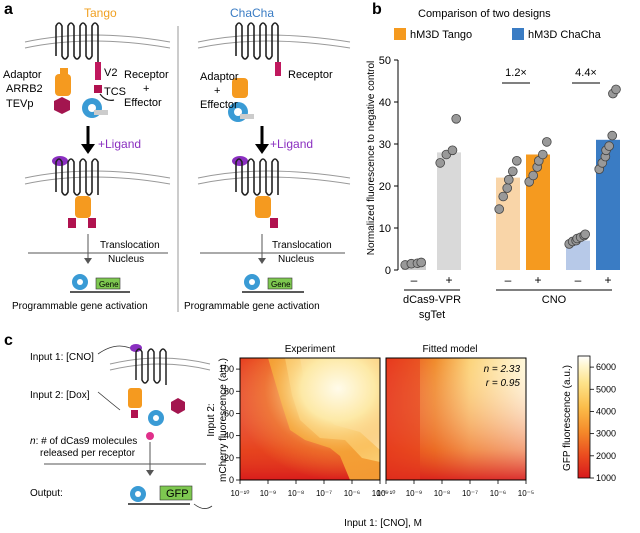  What do you see at coordinates (503, 383) in the screenshot?
I see `fit-r-label: r = 0.95` at bounding box center [503, 383].